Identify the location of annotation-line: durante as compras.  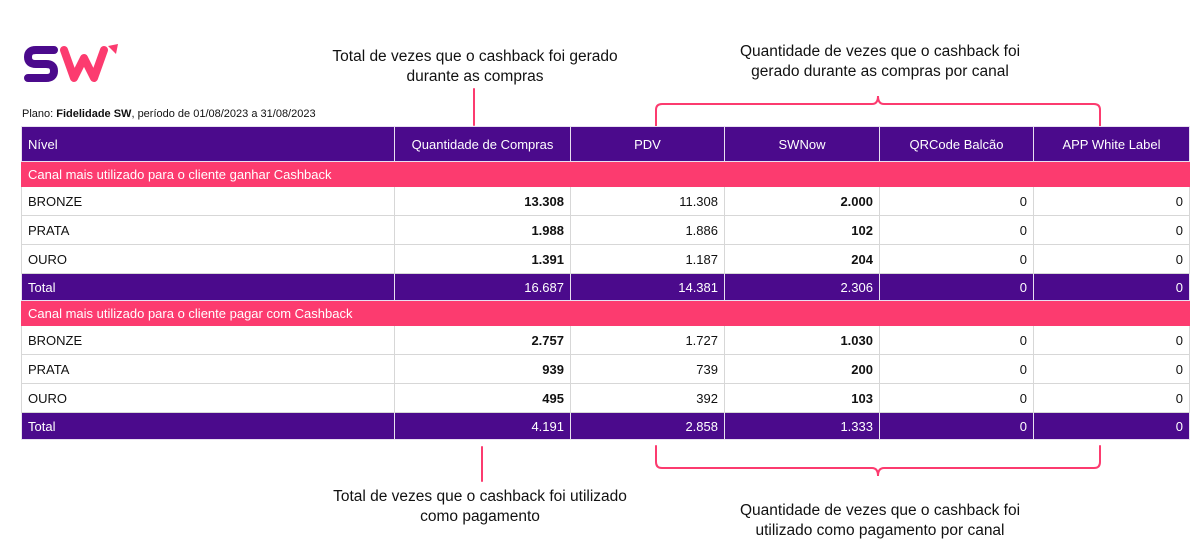
(475, 76).